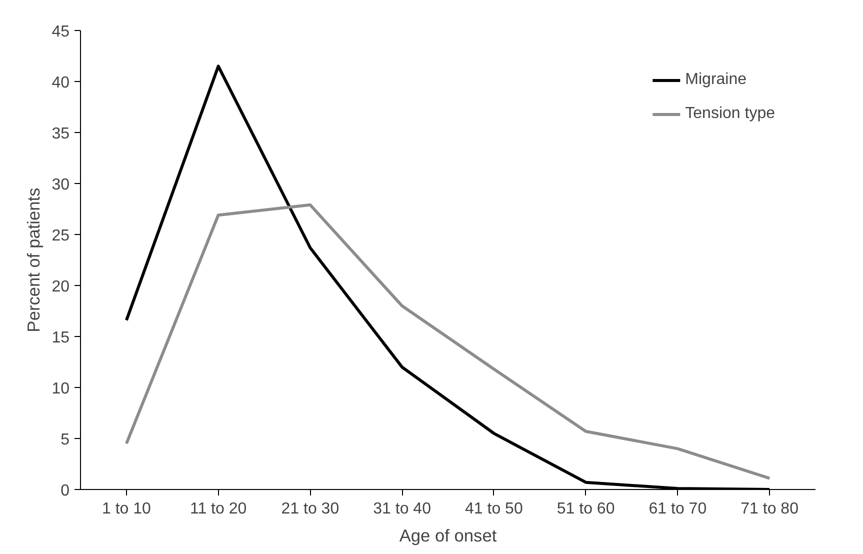 This screenshot has height=554, width=863. What do you see at coordinates (677, 509) in the screenshot?
I see `x-tick-label: 61 to 70` at bounding box center [677, 509].